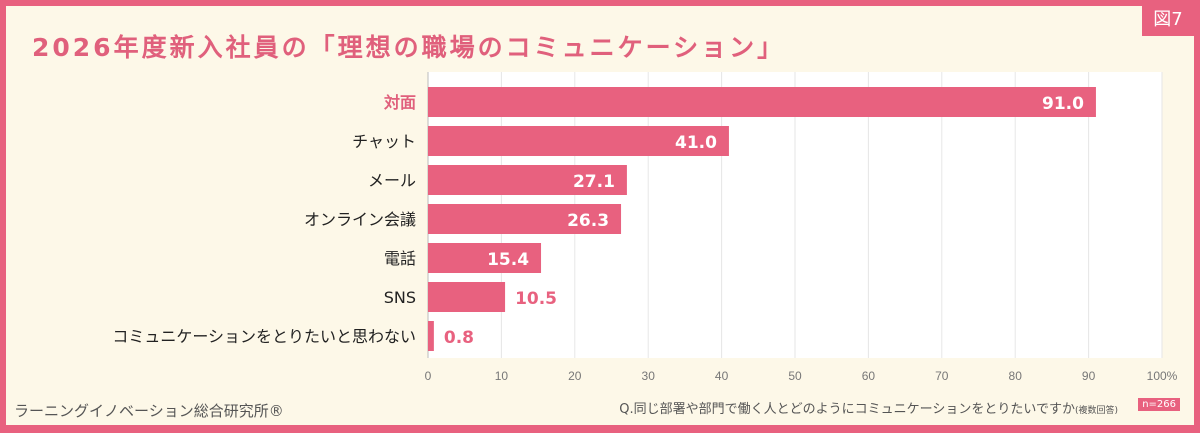  I want to click on value-label: 27.1, so click(594, 182).